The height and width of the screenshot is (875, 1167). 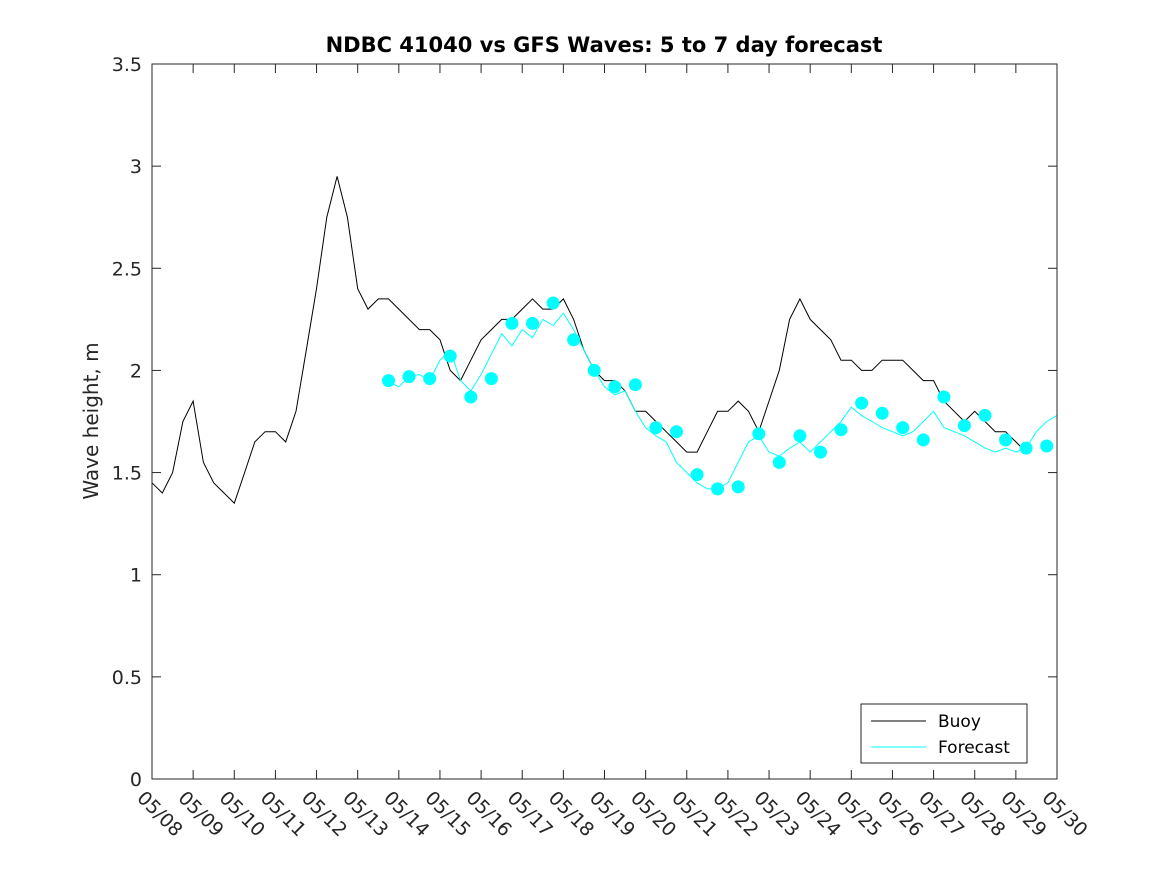 I want to click on legend-box, so click(x=944, y=733).